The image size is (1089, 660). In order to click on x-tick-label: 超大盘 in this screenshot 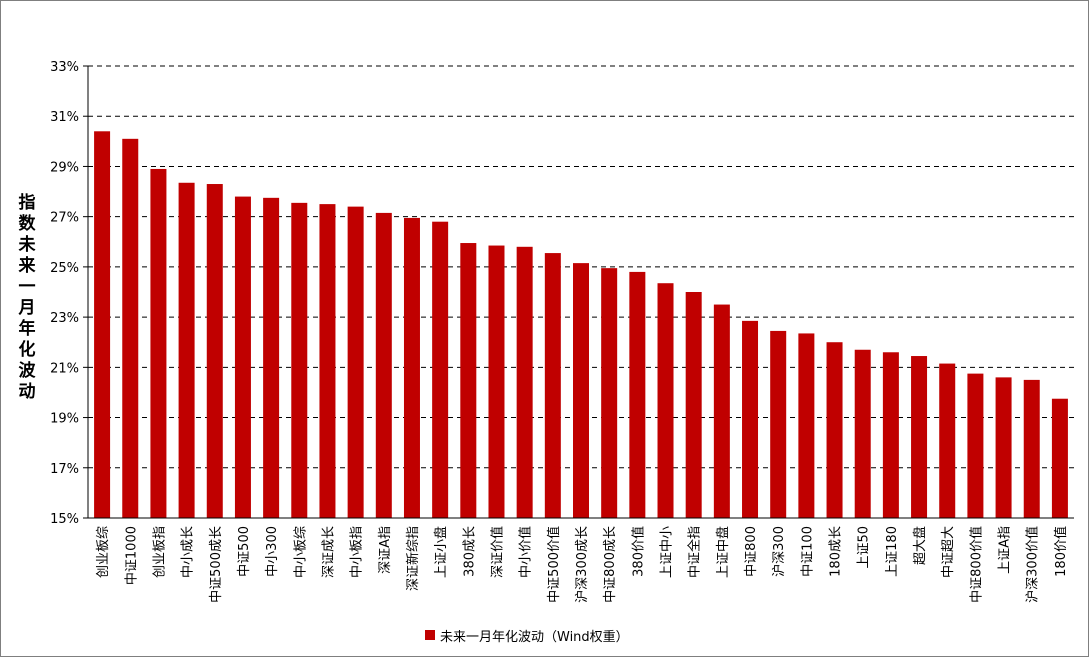, I will do `click(920, 545)`.